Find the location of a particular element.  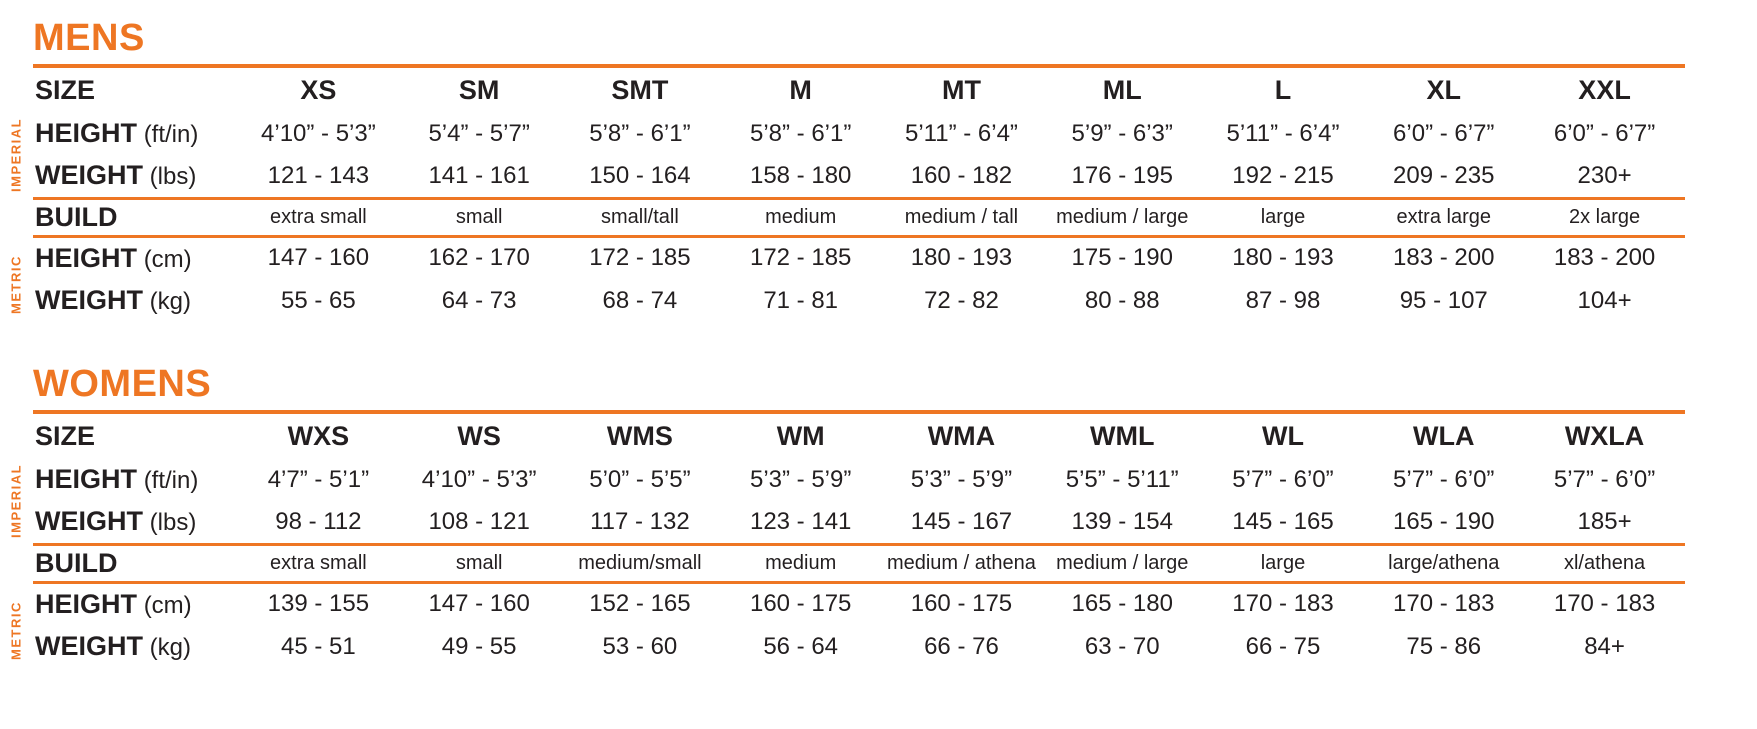

cell: 5’0” - 5’5” is located at coordinates (640, 479).